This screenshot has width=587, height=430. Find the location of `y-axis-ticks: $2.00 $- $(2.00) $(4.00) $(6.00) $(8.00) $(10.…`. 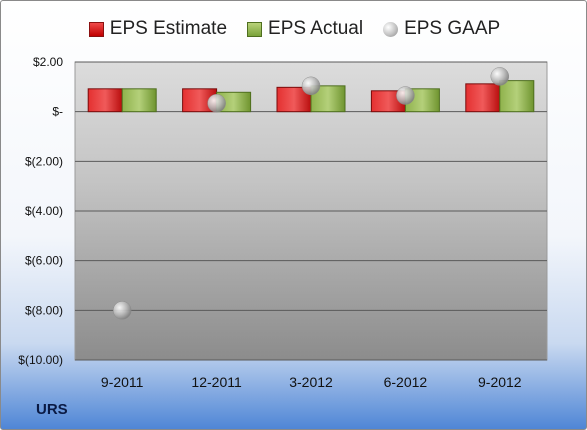

y-axis-ticks: $2.00 $- $(2.00) $(4.00) $(6.00) $(8.00) $(10.… is located at coordinates (40, 211).